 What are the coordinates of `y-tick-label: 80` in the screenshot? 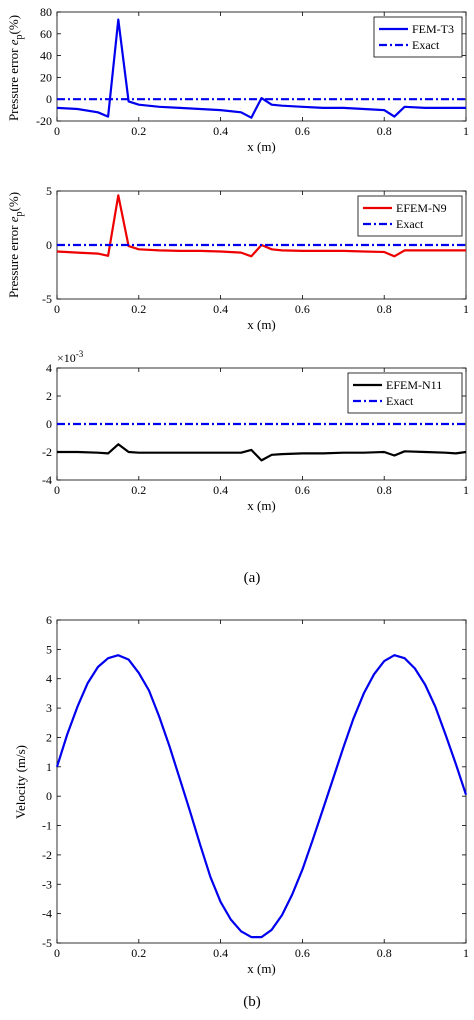 It's located at (46, 12).